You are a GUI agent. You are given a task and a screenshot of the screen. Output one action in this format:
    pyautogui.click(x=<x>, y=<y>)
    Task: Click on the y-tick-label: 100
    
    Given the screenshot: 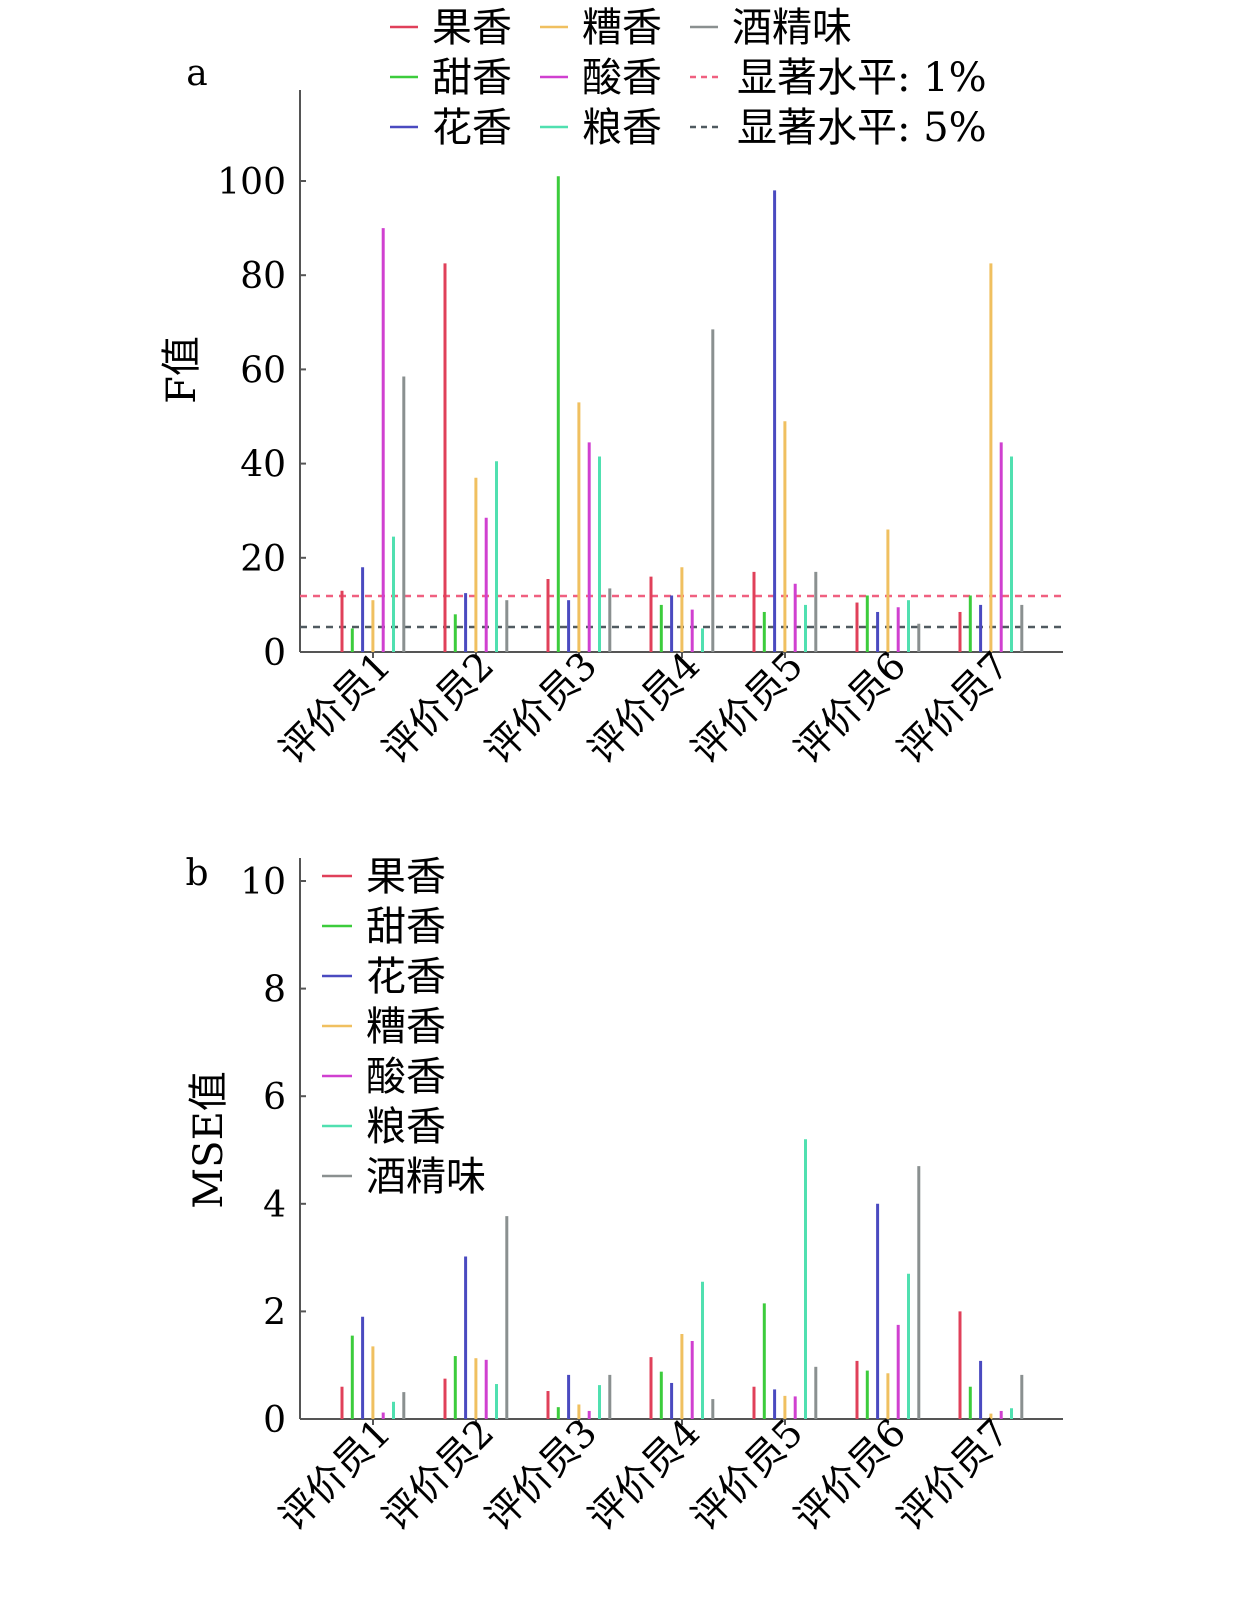 What is the action you would take?
    pyautogui.click(x=251, y=182)
    